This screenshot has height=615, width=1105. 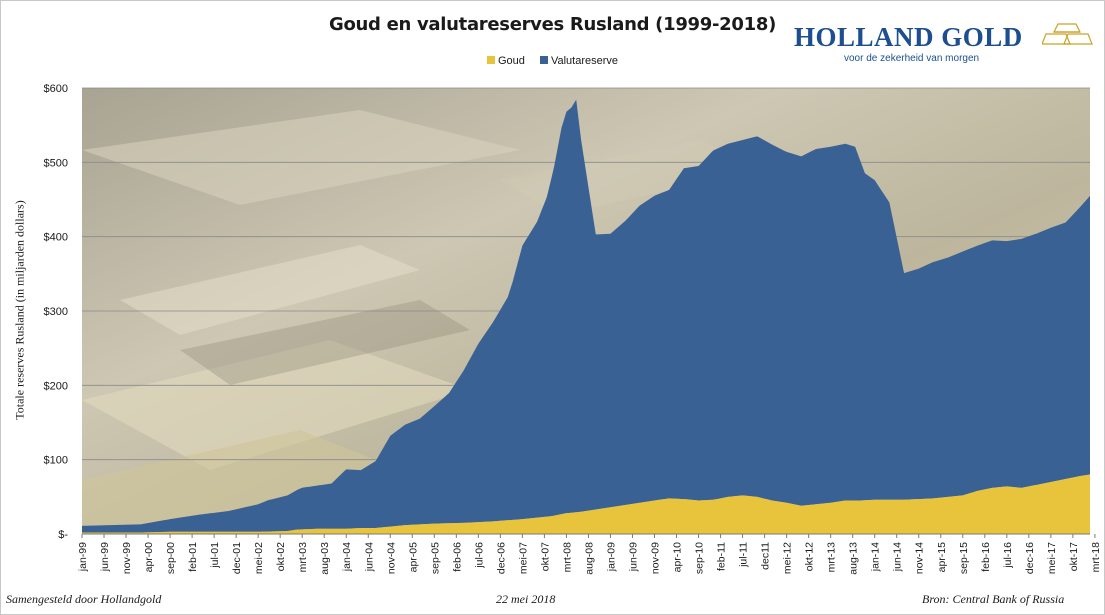 What do you see at coordinates (920, 558) in the screenshot?
I see `x-tick-label: nov-14` at bounding box center [920, 558].